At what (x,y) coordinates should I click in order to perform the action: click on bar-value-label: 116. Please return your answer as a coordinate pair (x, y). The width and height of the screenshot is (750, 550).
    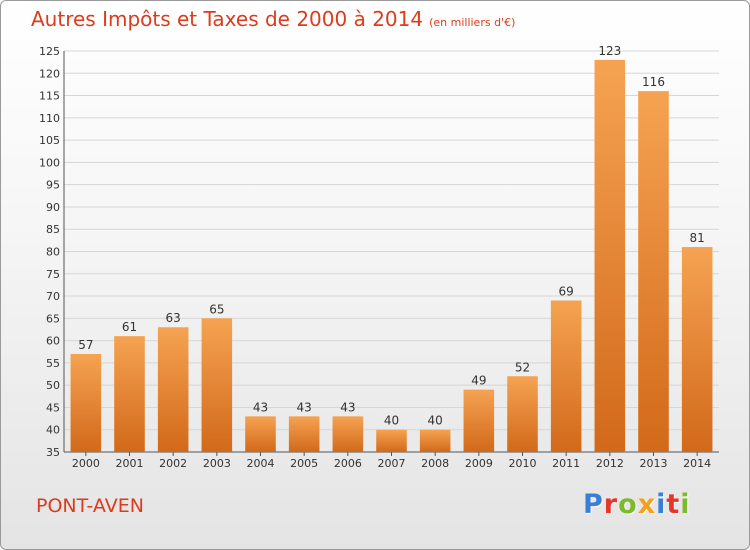
    Looking at the image, I should click on (653, 82).